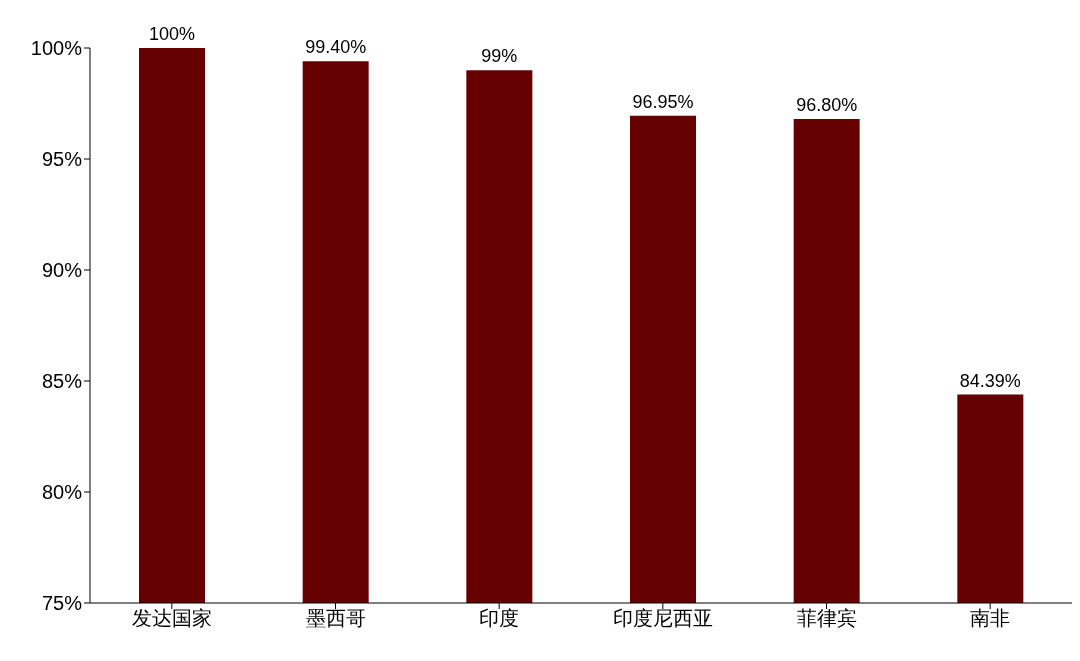 This screenshot has width=1080, height=661. I want to click on y-tick-label: 75%, so click(62, 603).